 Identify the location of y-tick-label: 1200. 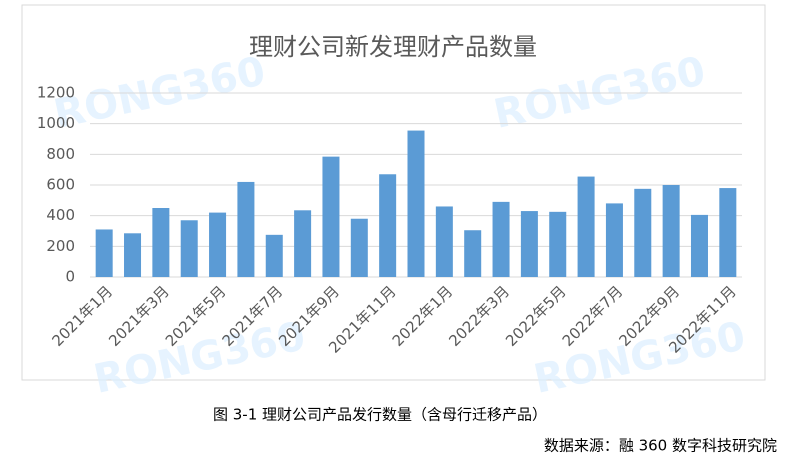
(56, 93).